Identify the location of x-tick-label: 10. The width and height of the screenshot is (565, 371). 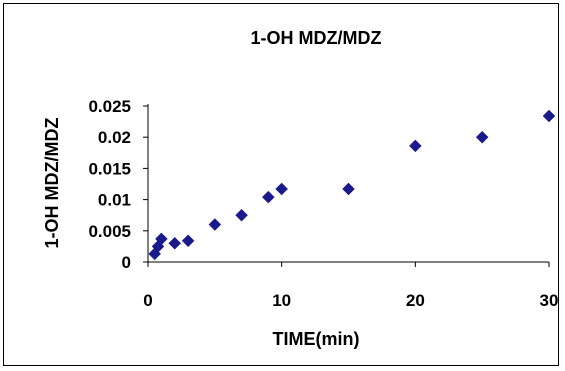
(281, 300).